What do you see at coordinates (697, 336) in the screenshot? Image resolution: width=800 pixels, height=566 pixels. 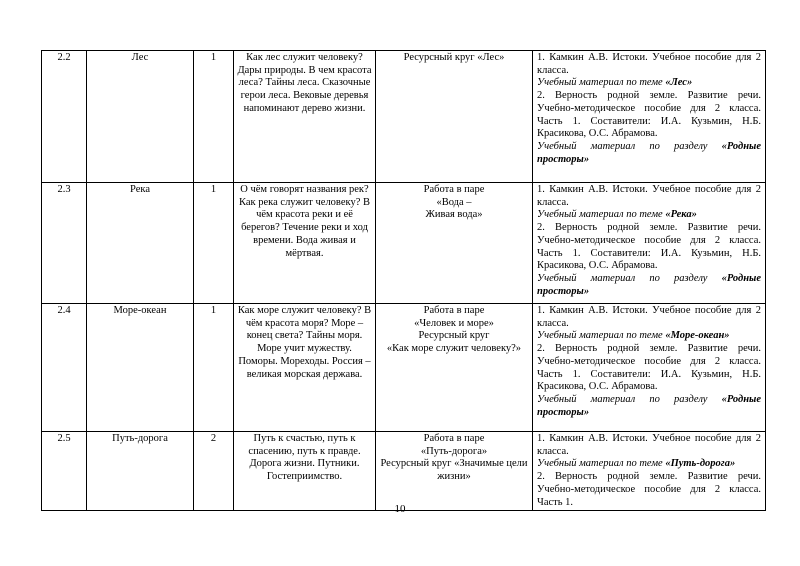 I see `theme-title: «Море-океан»` at bounding box center [697, 336].